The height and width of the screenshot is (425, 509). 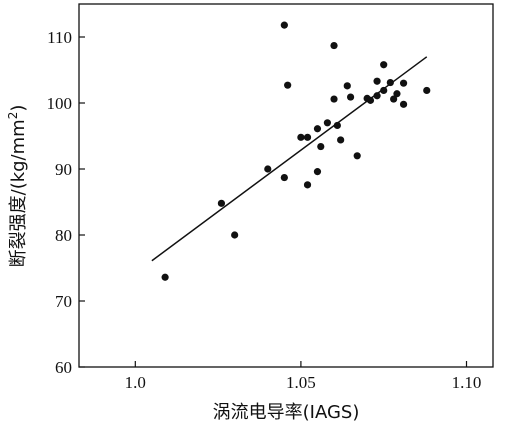 I want to click on y-axis-title-main: 断裂强度/(kg/mm, so click(x=18, y=193).